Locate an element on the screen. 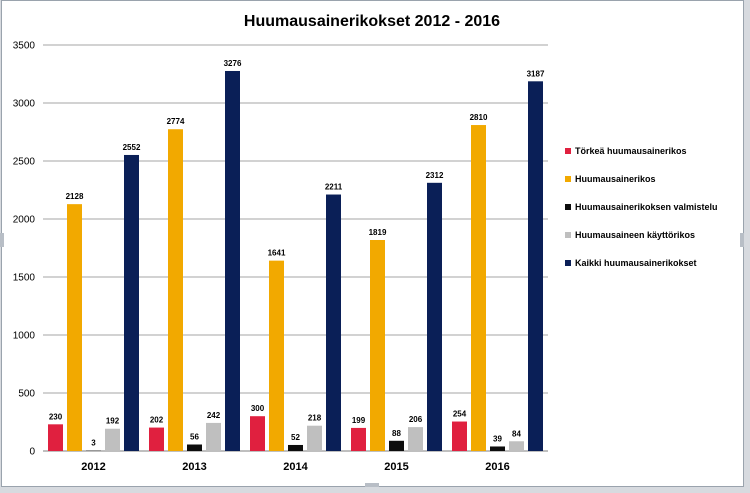 The width and height of the screenshot is (750, 493). legend-label: Huumausainerikoksen valmistelu is located at coordinates (646, 207).